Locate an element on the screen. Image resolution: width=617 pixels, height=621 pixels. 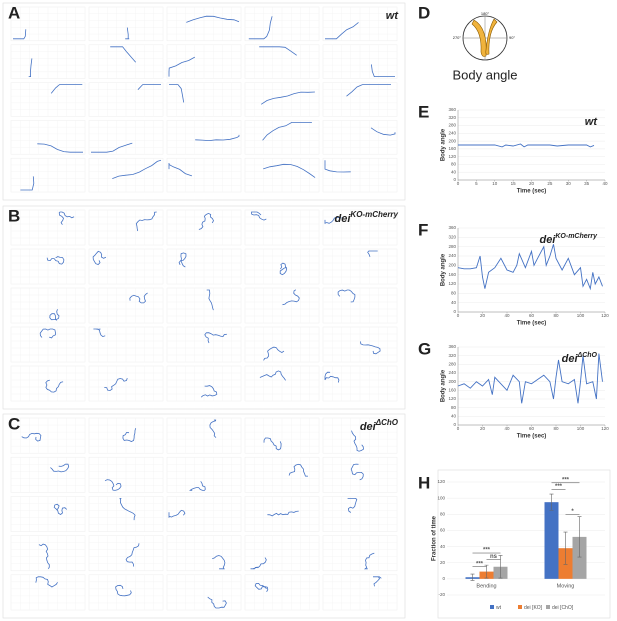
x-tick-label: Moving is located at coordinates (566, 586).